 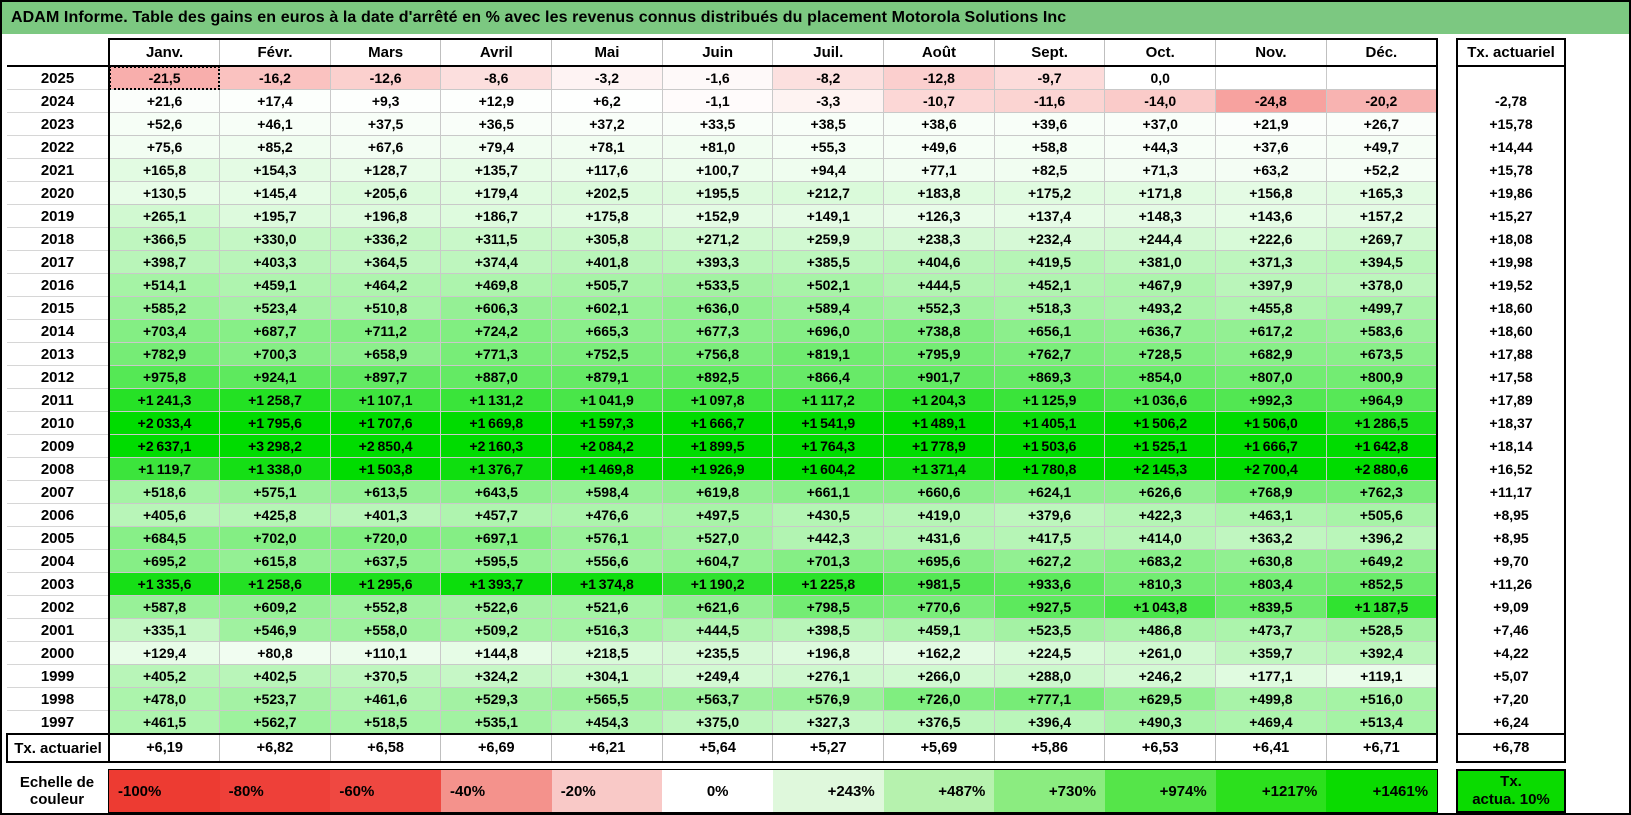 What do you see at coordinates (1511, 77) in the screenshot?
I see `tx-actuariel-cell-2025` at bounding box center [1511, 77].